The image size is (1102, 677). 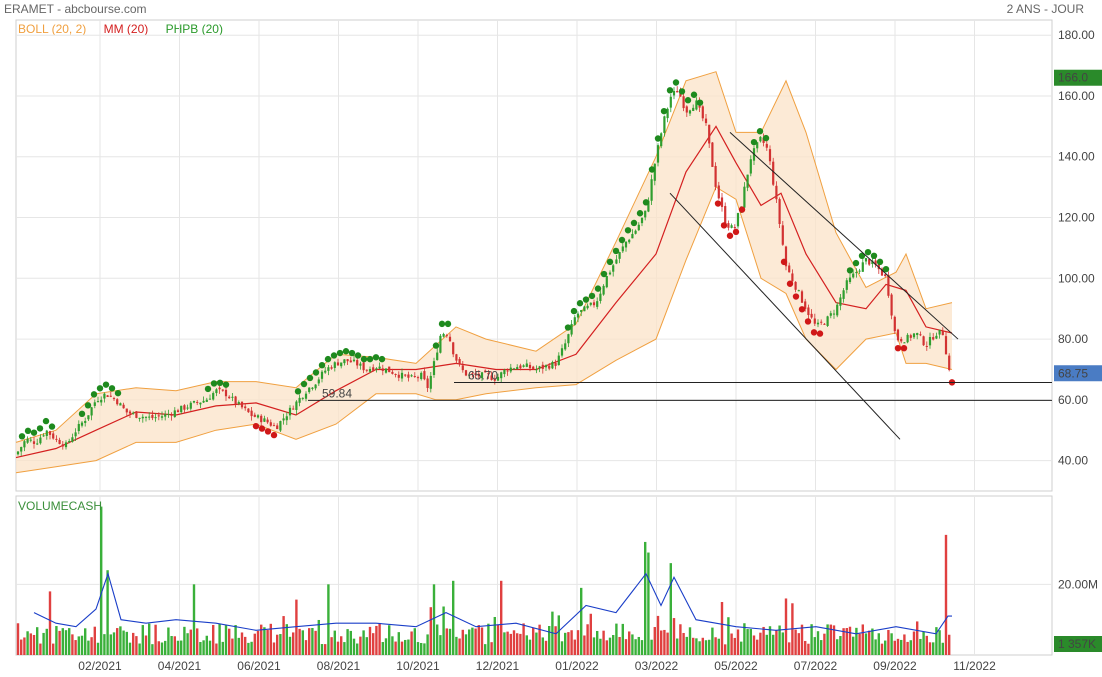 What do you see at coordinates (1073, 339) in the screenshot?
I see `y-tick-label: 80.00` at bounding box center [1073, 339].